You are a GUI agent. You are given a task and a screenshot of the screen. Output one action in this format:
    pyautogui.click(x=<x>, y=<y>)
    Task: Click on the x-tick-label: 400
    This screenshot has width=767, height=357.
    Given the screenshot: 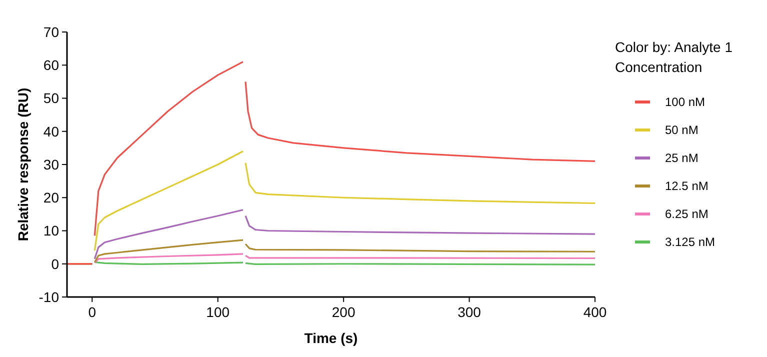 What is the action you would take?
    pyautogui.click(x=595, y=312)
    